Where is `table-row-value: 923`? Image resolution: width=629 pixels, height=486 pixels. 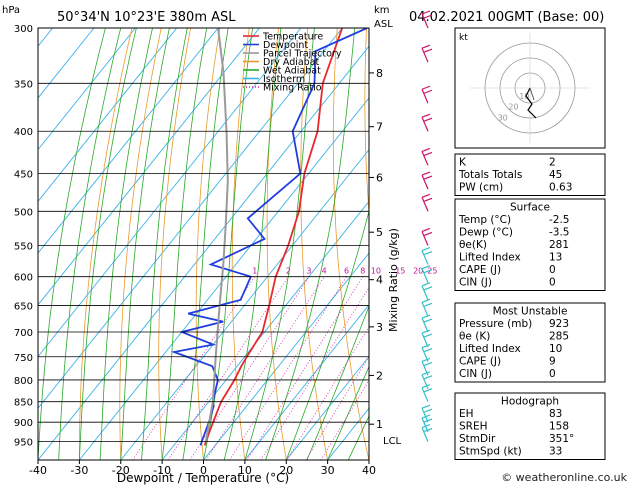
table-row-value: 923 is located at coordinates (559, 324).